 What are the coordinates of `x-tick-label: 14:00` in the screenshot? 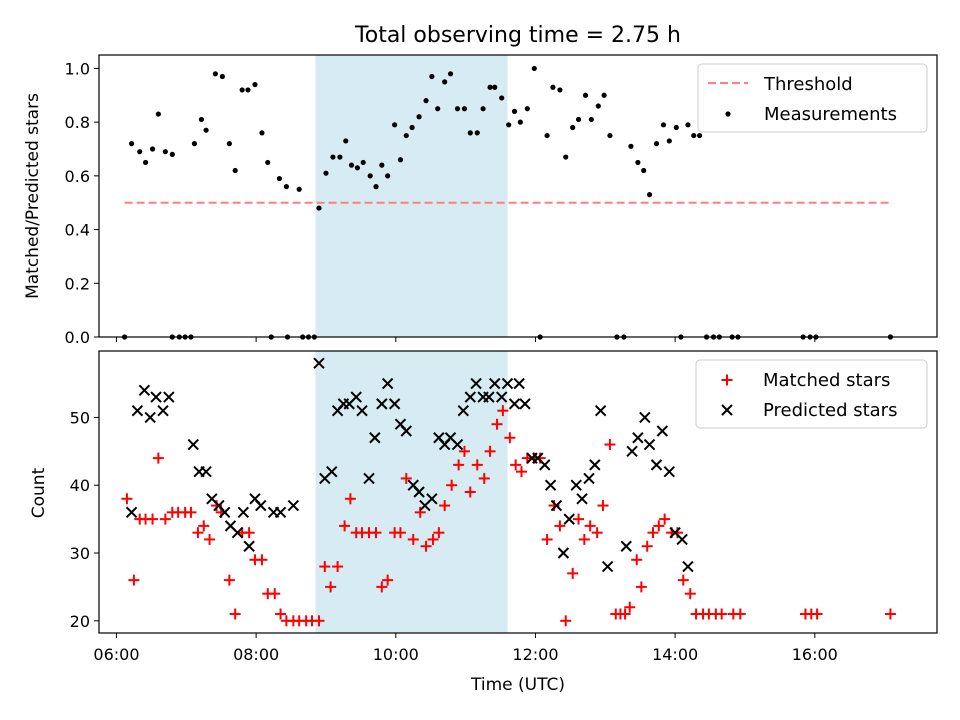 It's located at (675, 654).